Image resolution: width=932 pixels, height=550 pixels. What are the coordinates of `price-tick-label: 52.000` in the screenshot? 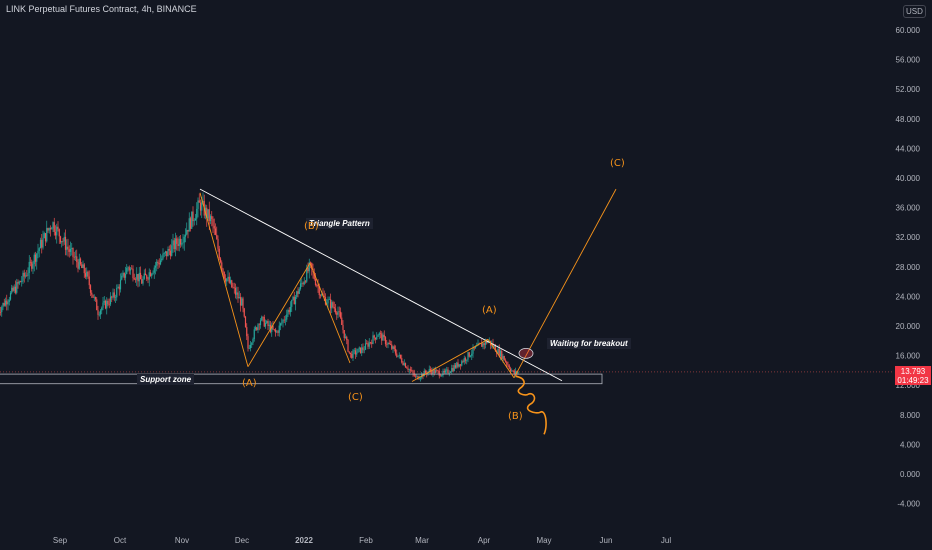 It's located at (908, 89).